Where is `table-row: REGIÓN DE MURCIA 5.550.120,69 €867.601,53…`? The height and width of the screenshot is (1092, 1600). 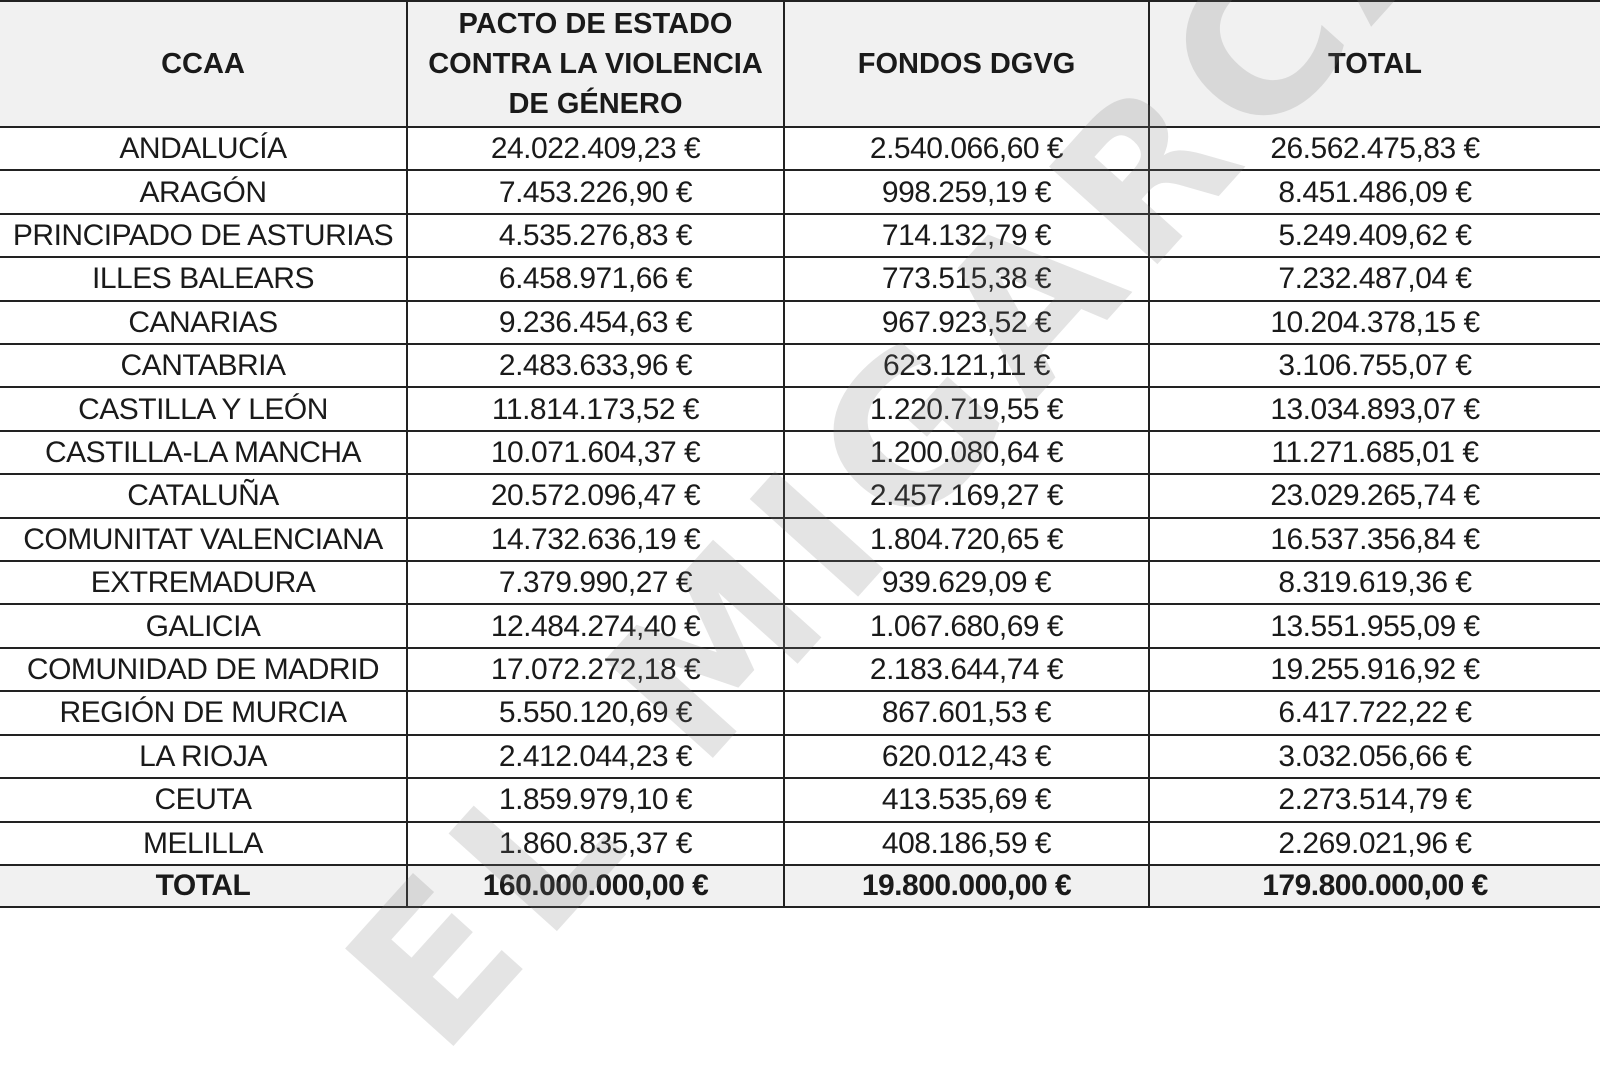
table-row: REGIÓN DE MURCIA 5.550.120,69 €867.601,53… is located at coordinates (800, 713).